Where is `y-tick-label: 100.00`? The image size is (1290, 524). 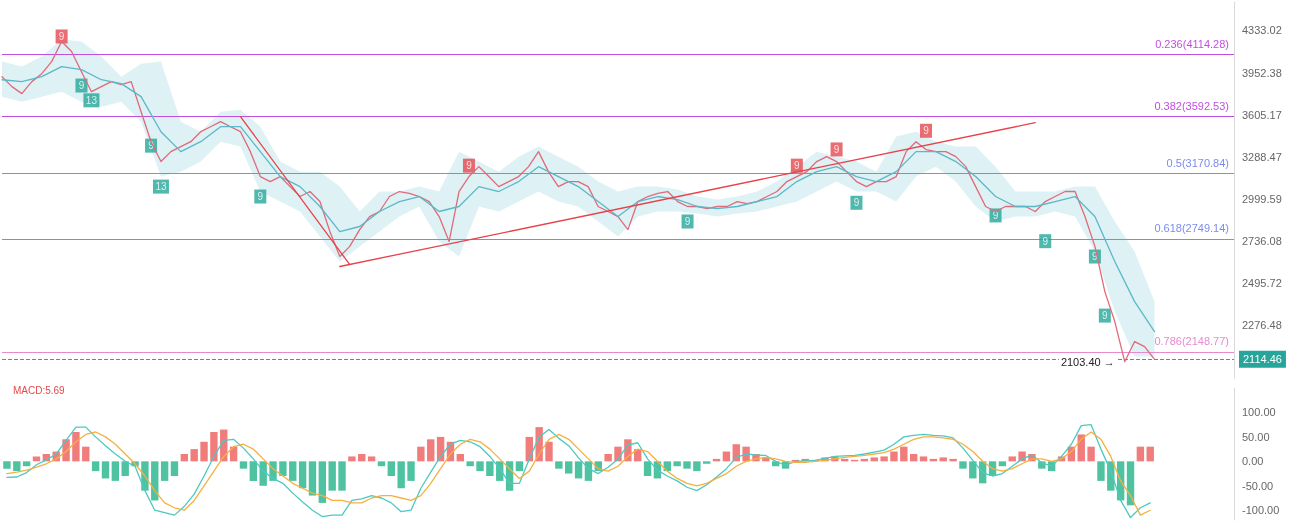
y-tick-label: 100.00 is located at coordinates (1259, 412).